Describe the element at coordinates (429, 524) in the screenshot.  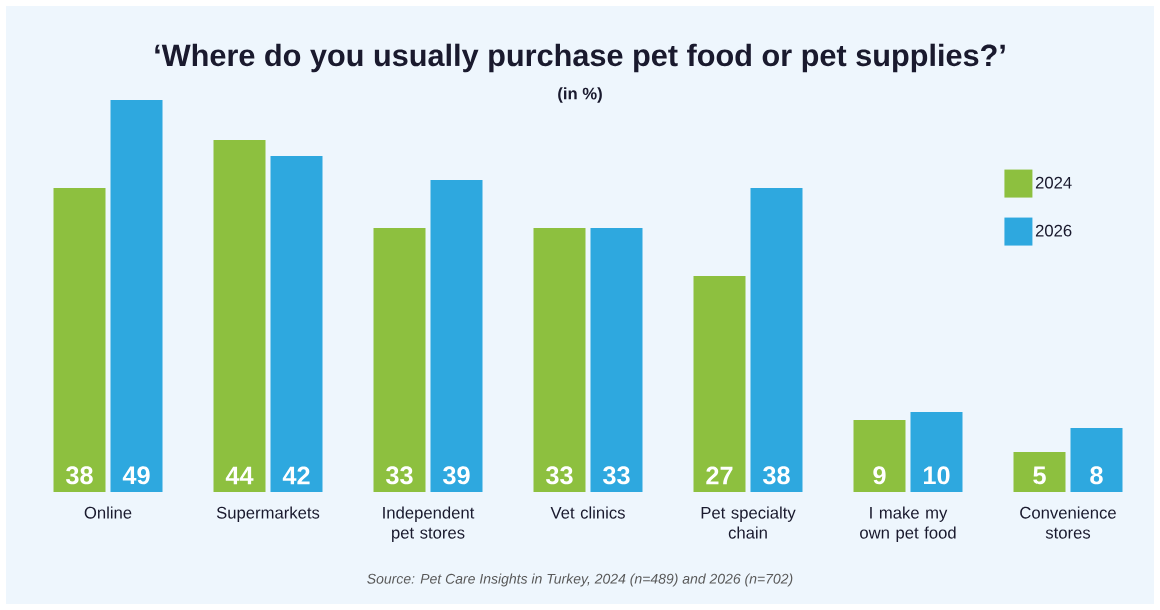
I see `x-tick-label: Independent pet stores` at that location.